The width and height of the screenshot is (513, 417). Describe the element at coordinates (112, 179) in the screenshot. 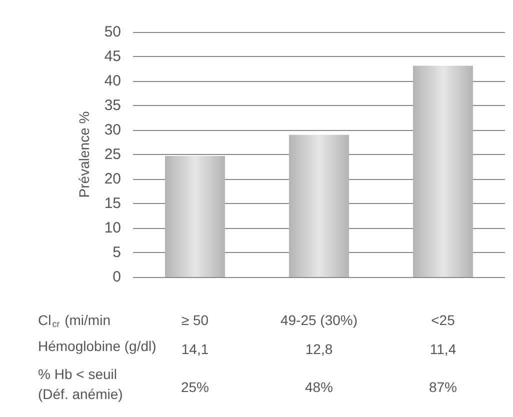

I see `y-tick-label: 20` at that location.